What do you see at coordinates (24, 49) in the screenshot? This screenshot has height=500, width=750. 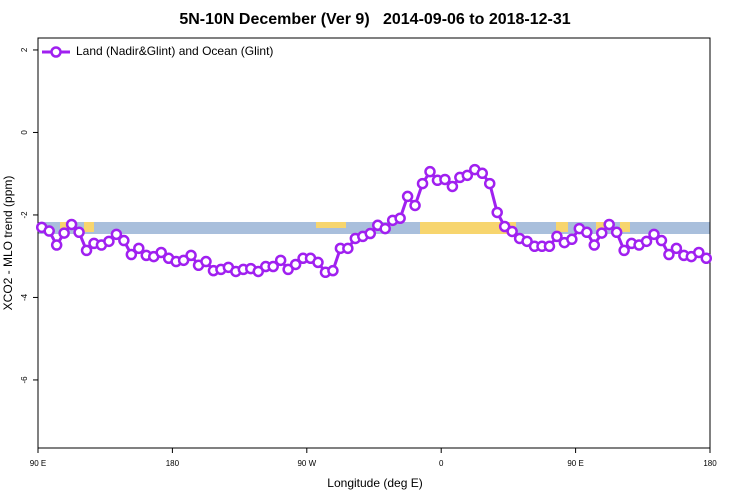 I see `y-tick-label: 2` at bounding box center [24, 49].